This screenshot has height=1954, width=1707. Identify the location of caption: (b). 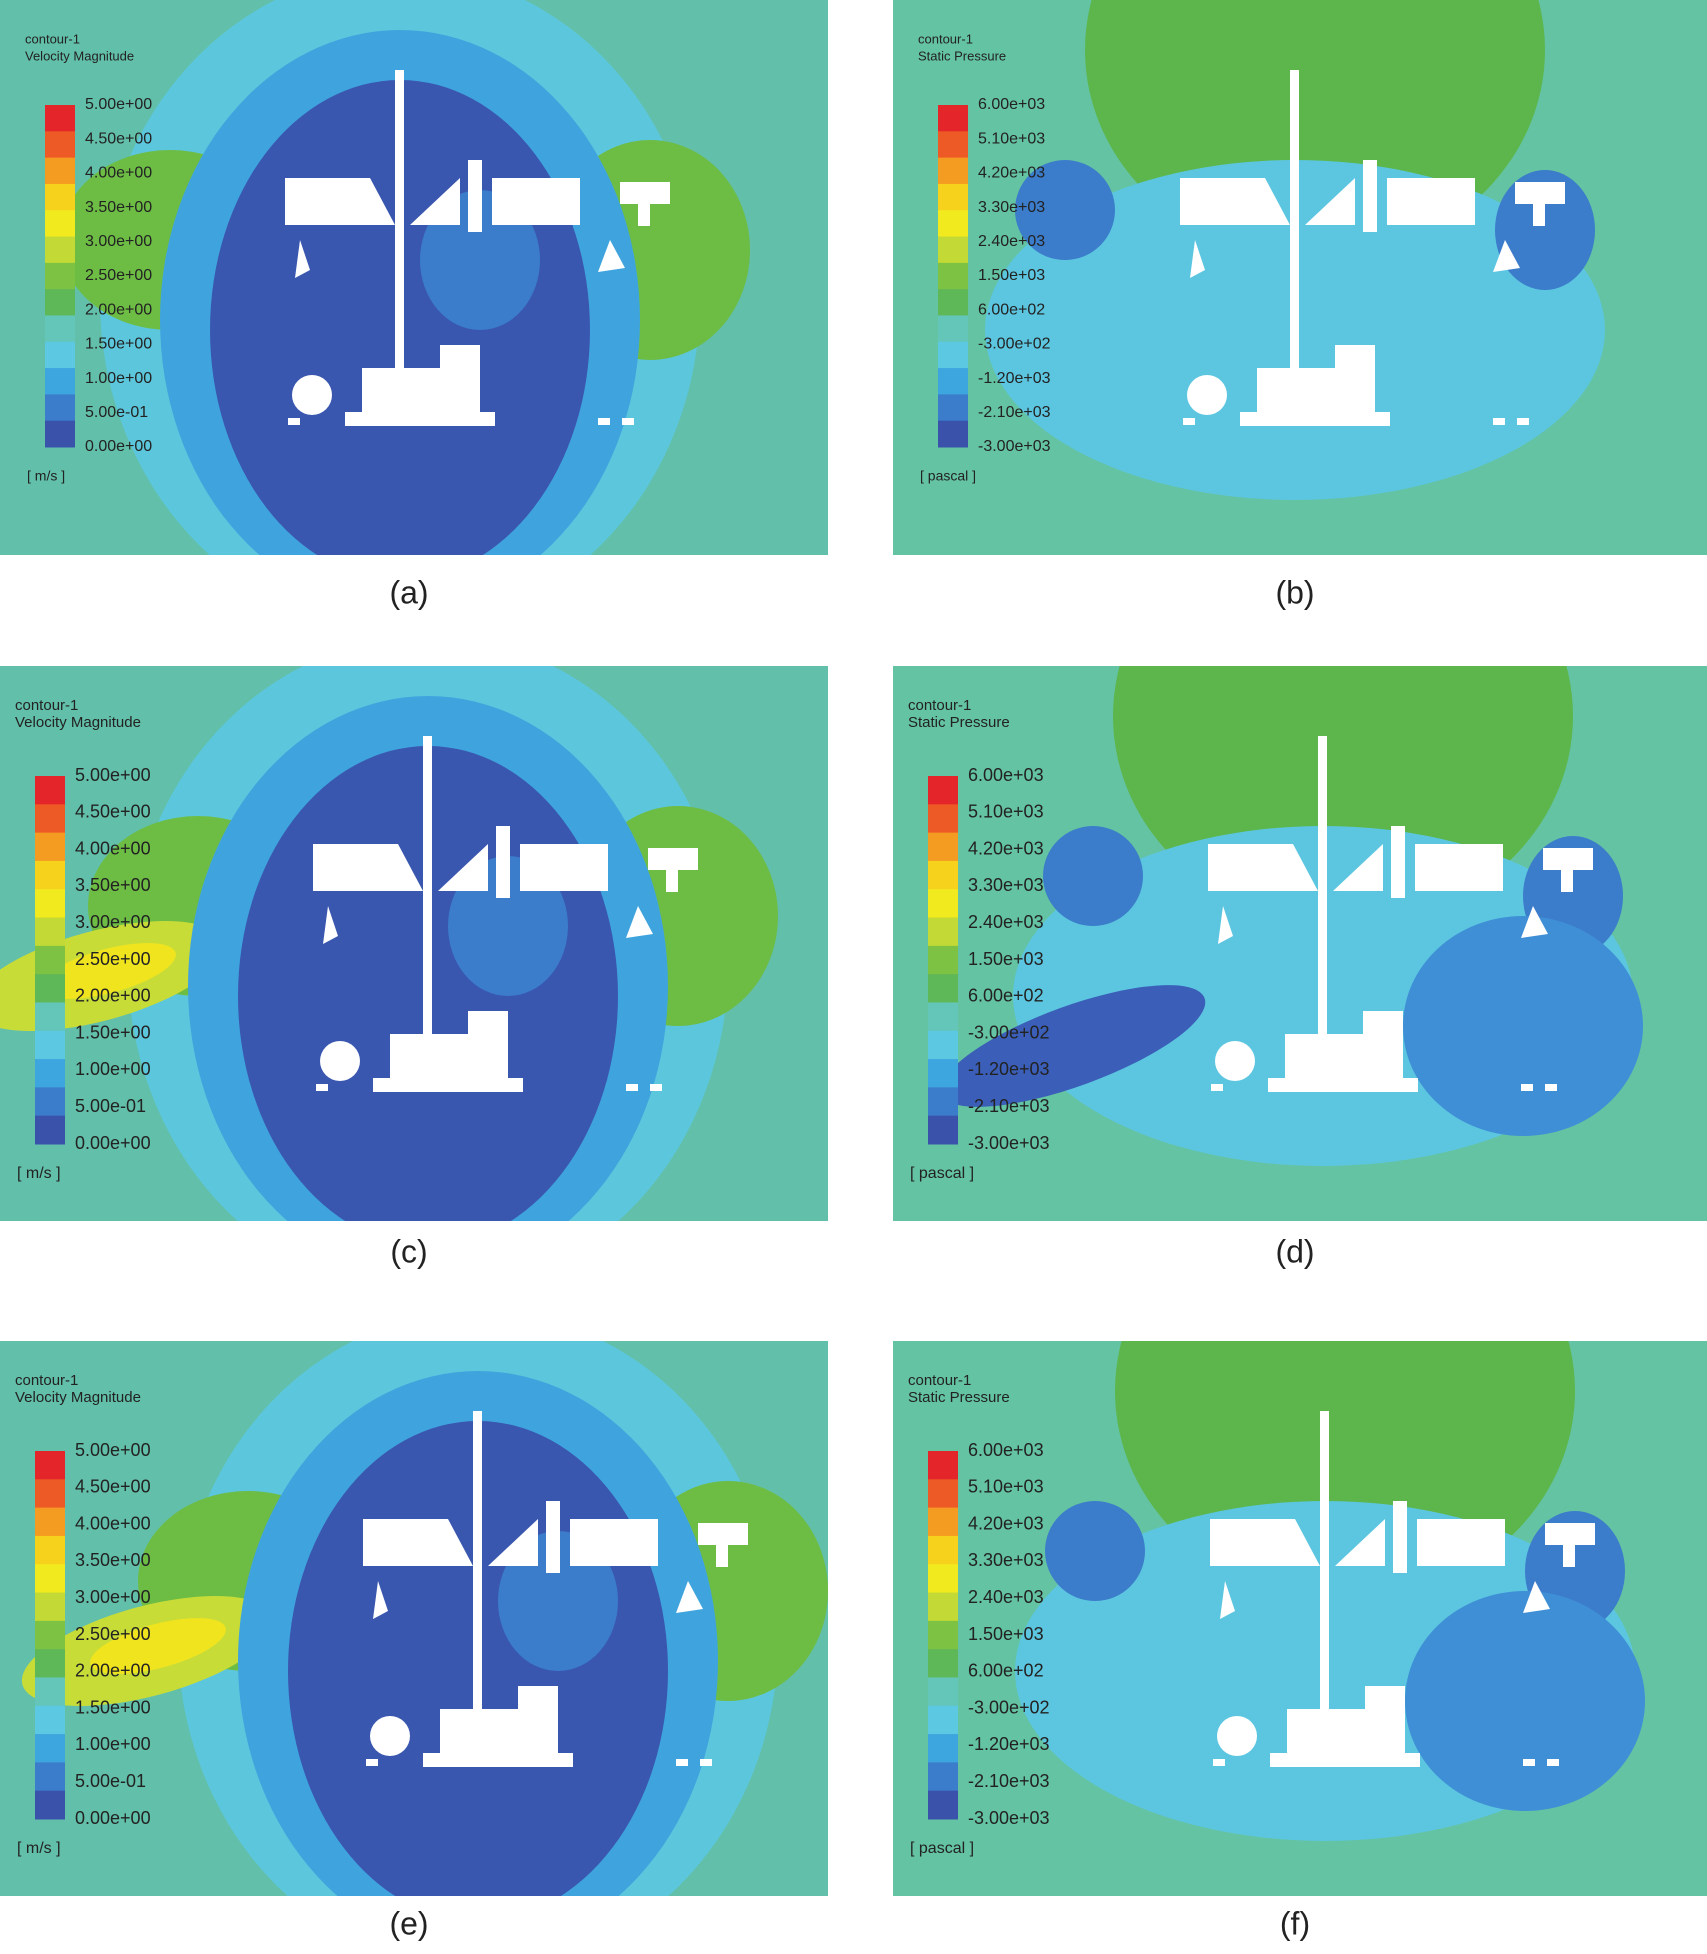
(1294, 592).